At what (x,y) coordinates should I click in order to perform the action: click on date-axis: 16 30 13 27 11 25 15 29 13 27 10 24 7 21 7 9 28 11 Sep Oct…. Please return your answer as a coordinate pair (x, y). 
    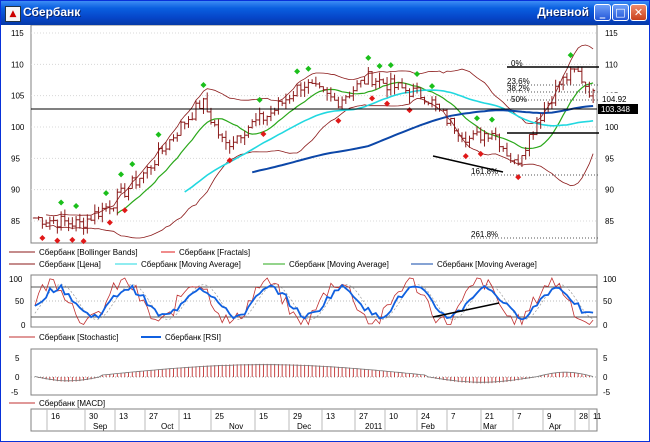
    Looking at the image, I should click on (316, 420).